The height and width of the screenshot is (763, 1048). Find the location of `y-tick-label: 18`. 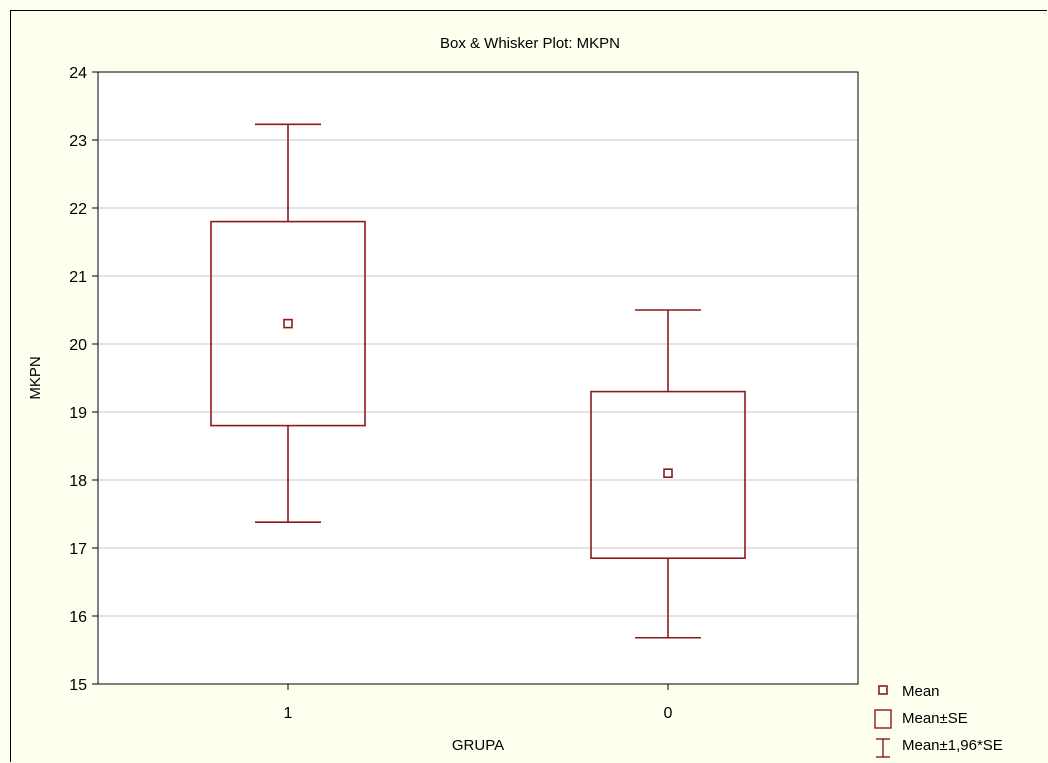

y-tick-label: 18 is located at coordinates (78, 481).